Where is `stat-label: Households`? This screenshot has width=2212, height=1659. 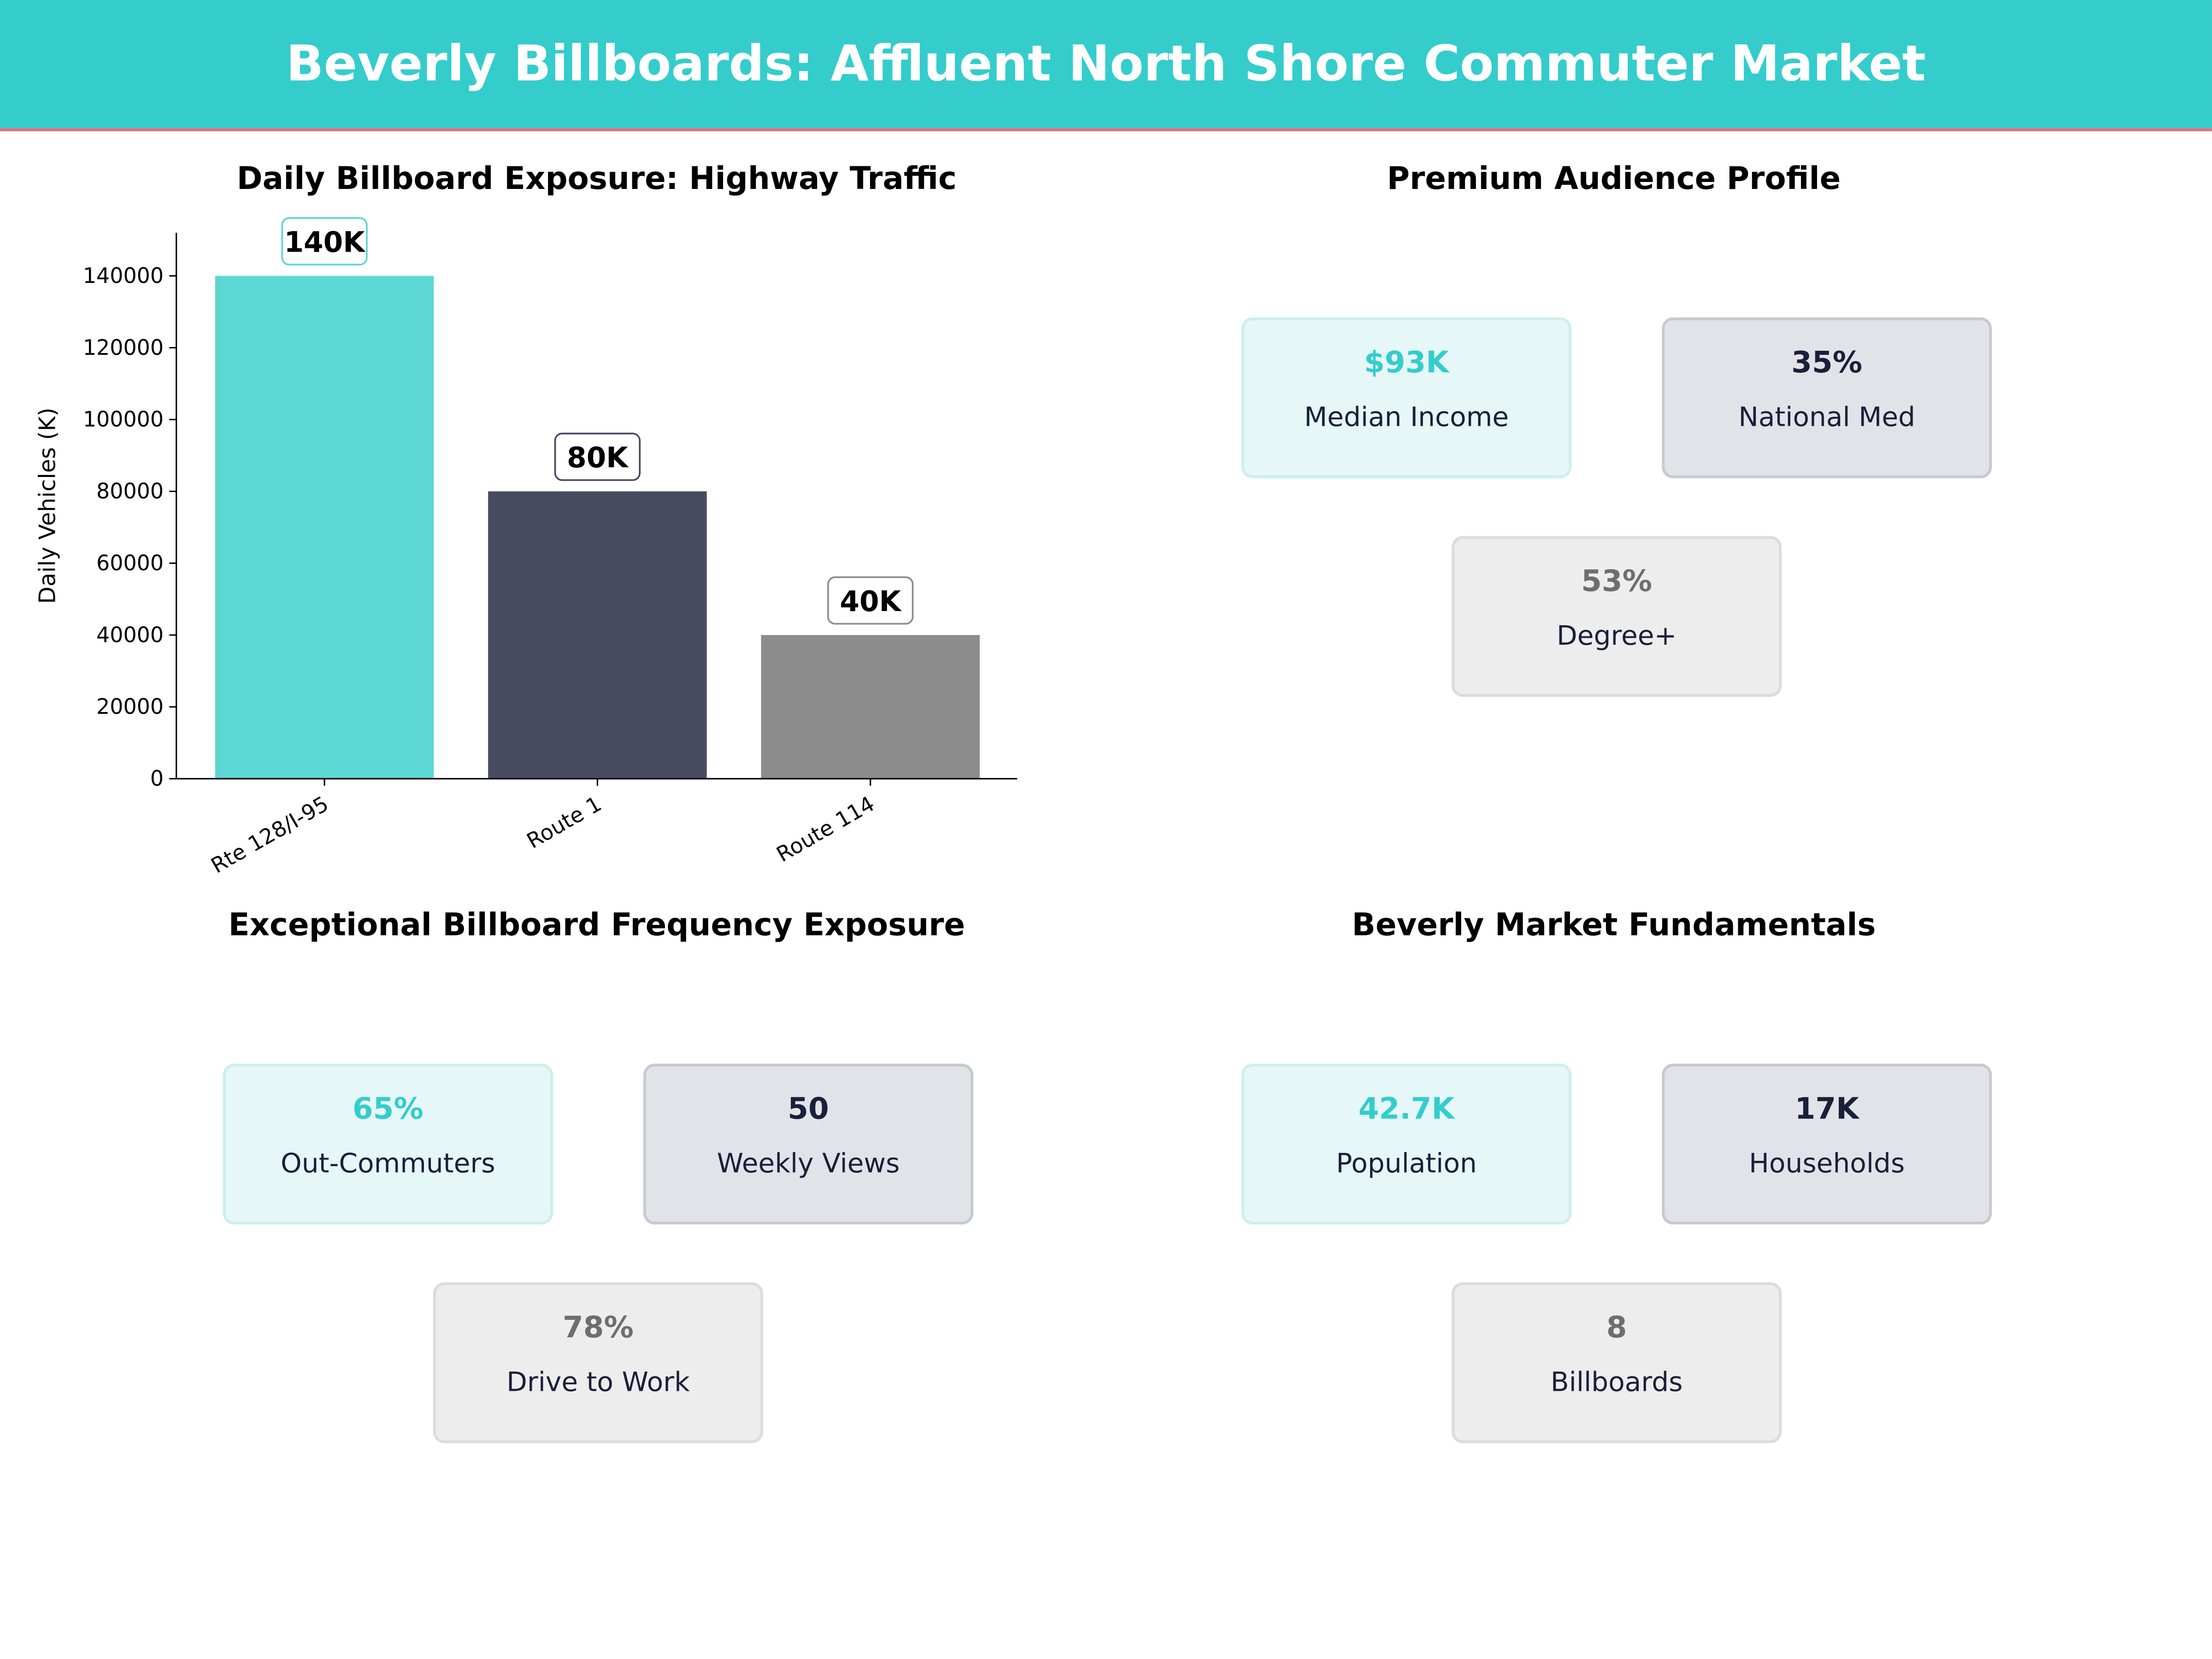
stat-label: Households is located at coordinates (1827, 1164).